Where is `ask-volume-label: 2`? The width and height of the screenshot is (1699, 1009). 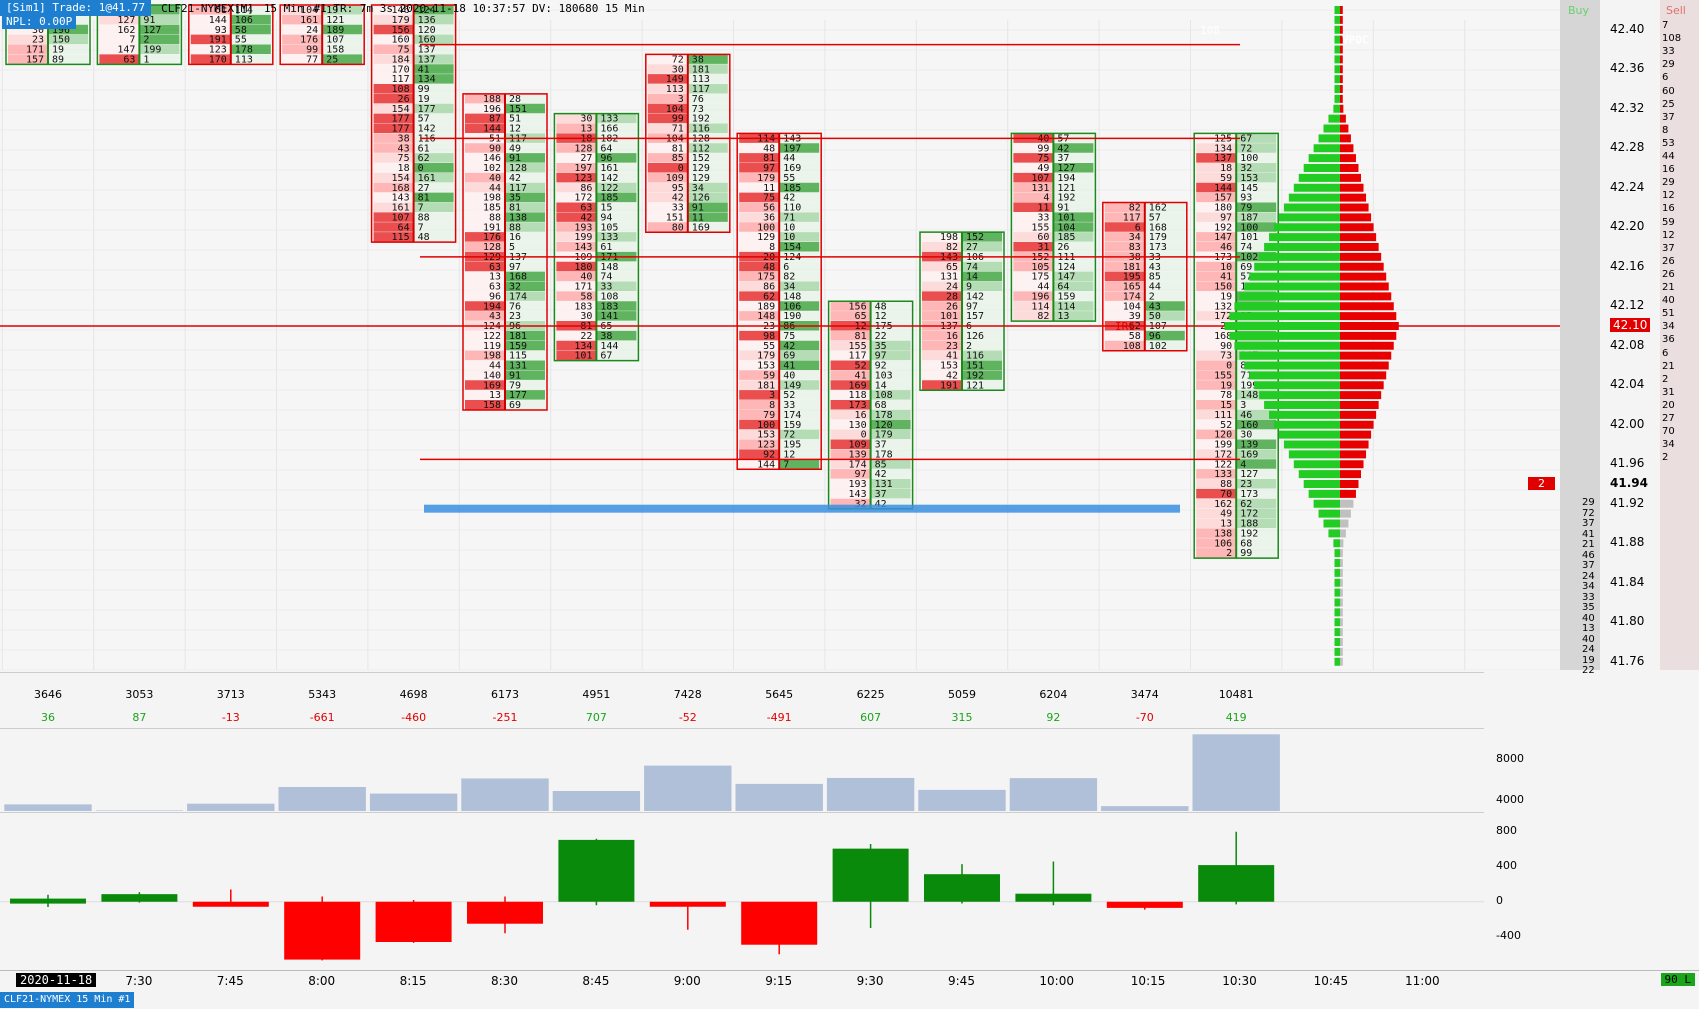
ask-volume-label: 2 is located at coordinates (146, 40).